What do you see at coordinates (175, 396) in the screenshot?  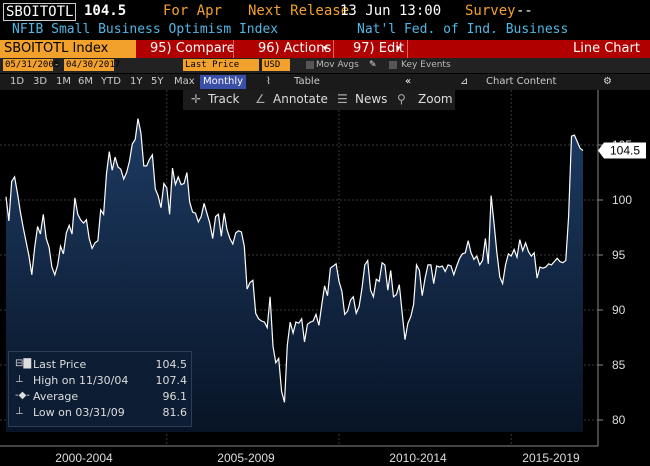 I see `legend-avg-value: 96.1` at bounding box center [175, 396].